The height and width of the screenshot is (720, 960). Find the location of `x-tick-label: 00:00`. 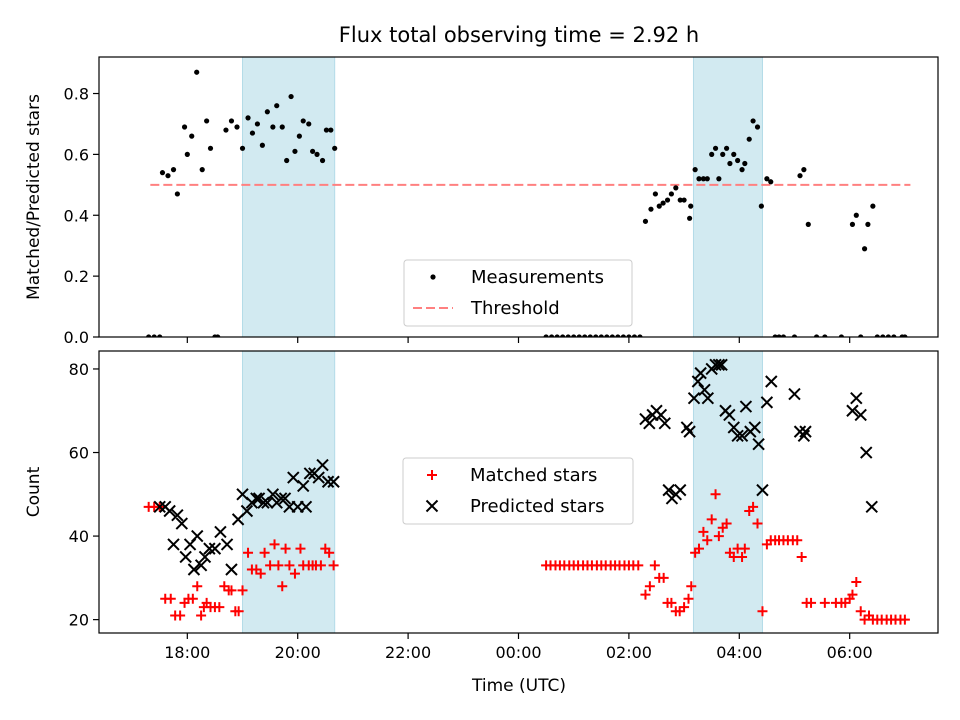

x-tick-label: 00:00 is located at coordinates (518, 652).